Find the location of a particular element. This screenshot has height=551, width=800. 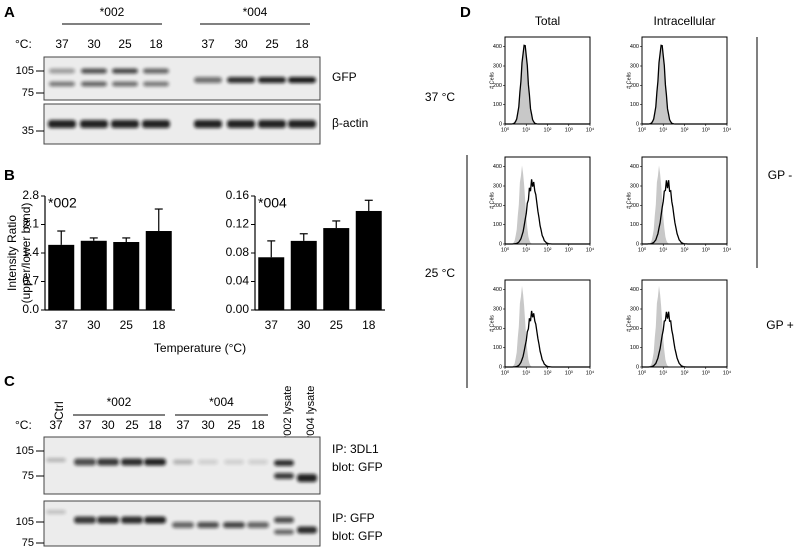

y-tick-label: 2.1 is located at coordinates (30, 224).